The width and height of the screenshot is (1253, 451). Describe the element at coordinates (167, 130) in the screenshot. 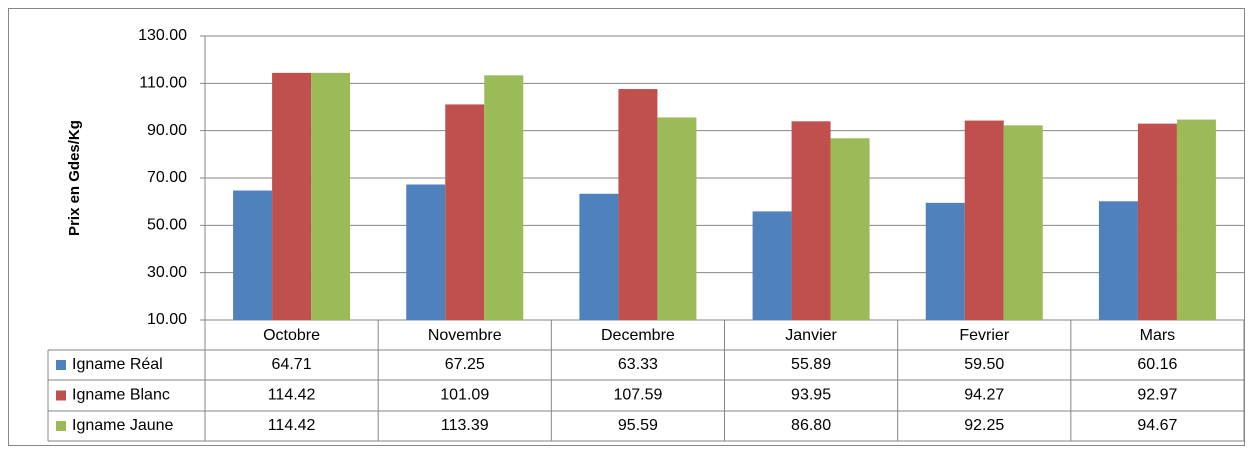

I see `y-tick-label: 90.00` at that location.